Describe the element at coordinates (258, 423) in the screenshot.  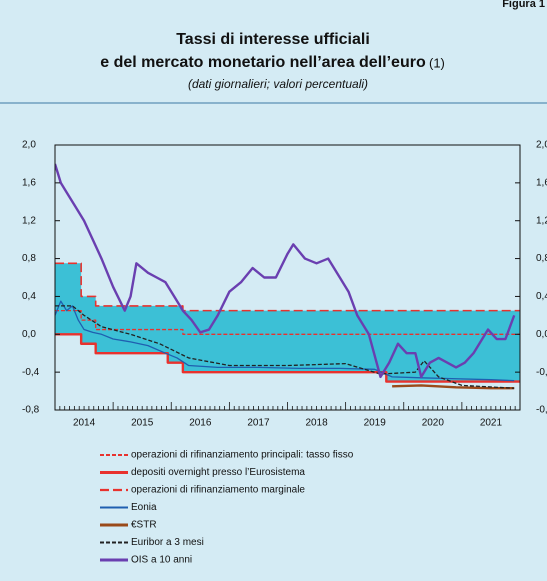
I see `x-tick-label: 2017` at that location.